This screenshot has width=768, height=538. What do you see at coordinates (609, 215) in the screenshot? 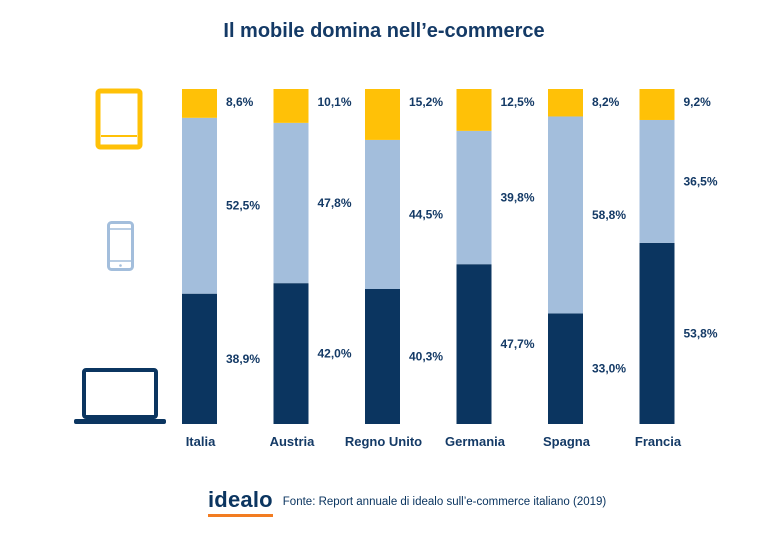
I see `data-label-smartphone: 58,8%` at bounding box center [609, 215].